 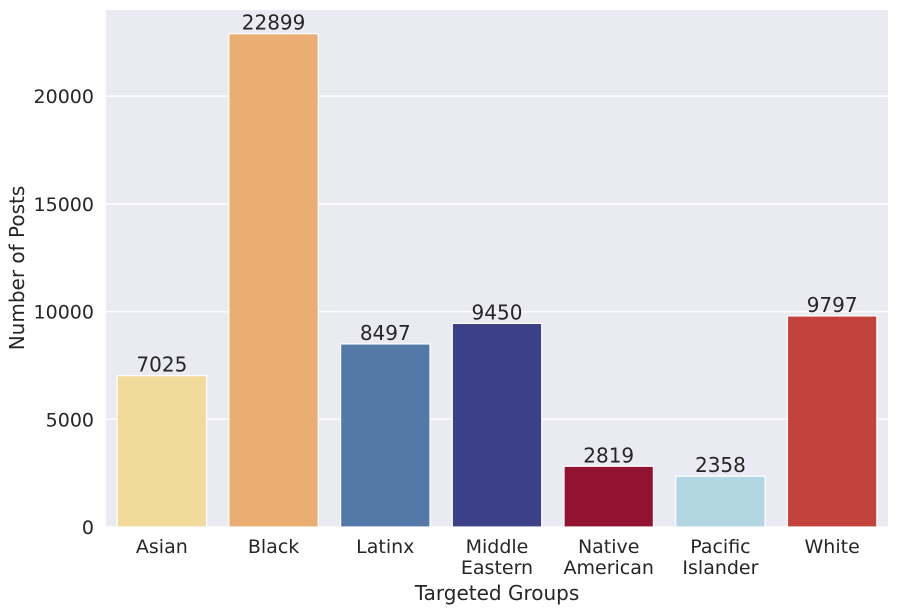 I want to click on x-tick-label: American, so click(x=609, y=568).